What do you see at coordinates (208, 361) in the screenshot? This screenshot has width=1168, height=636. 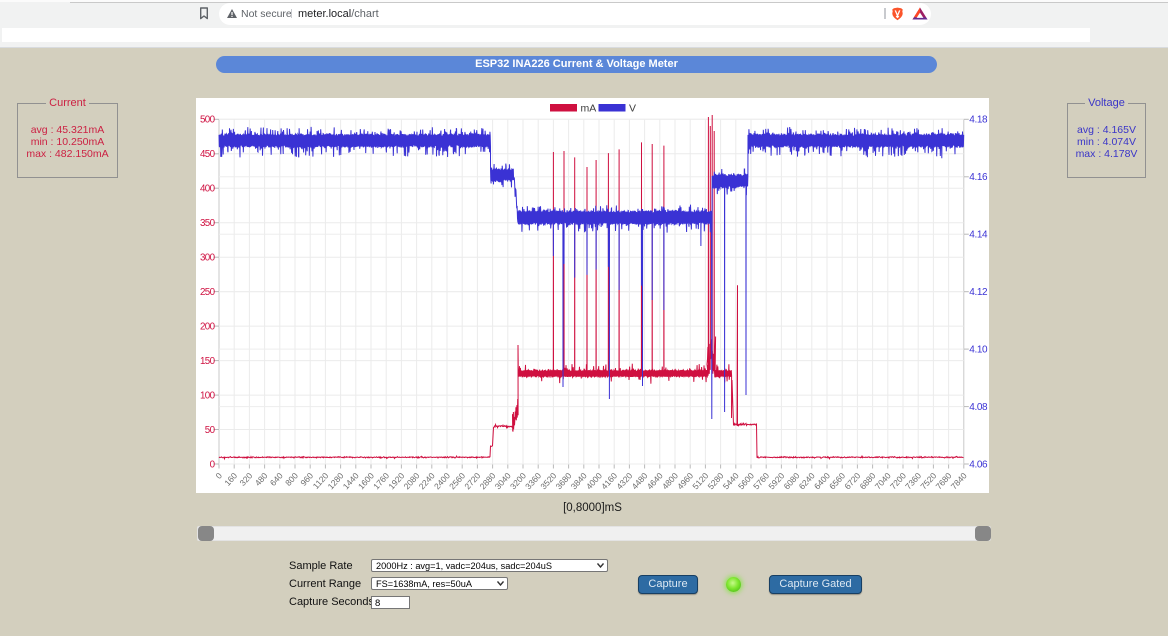 I see `svg-text: 150` at bounding box center [208, 361].